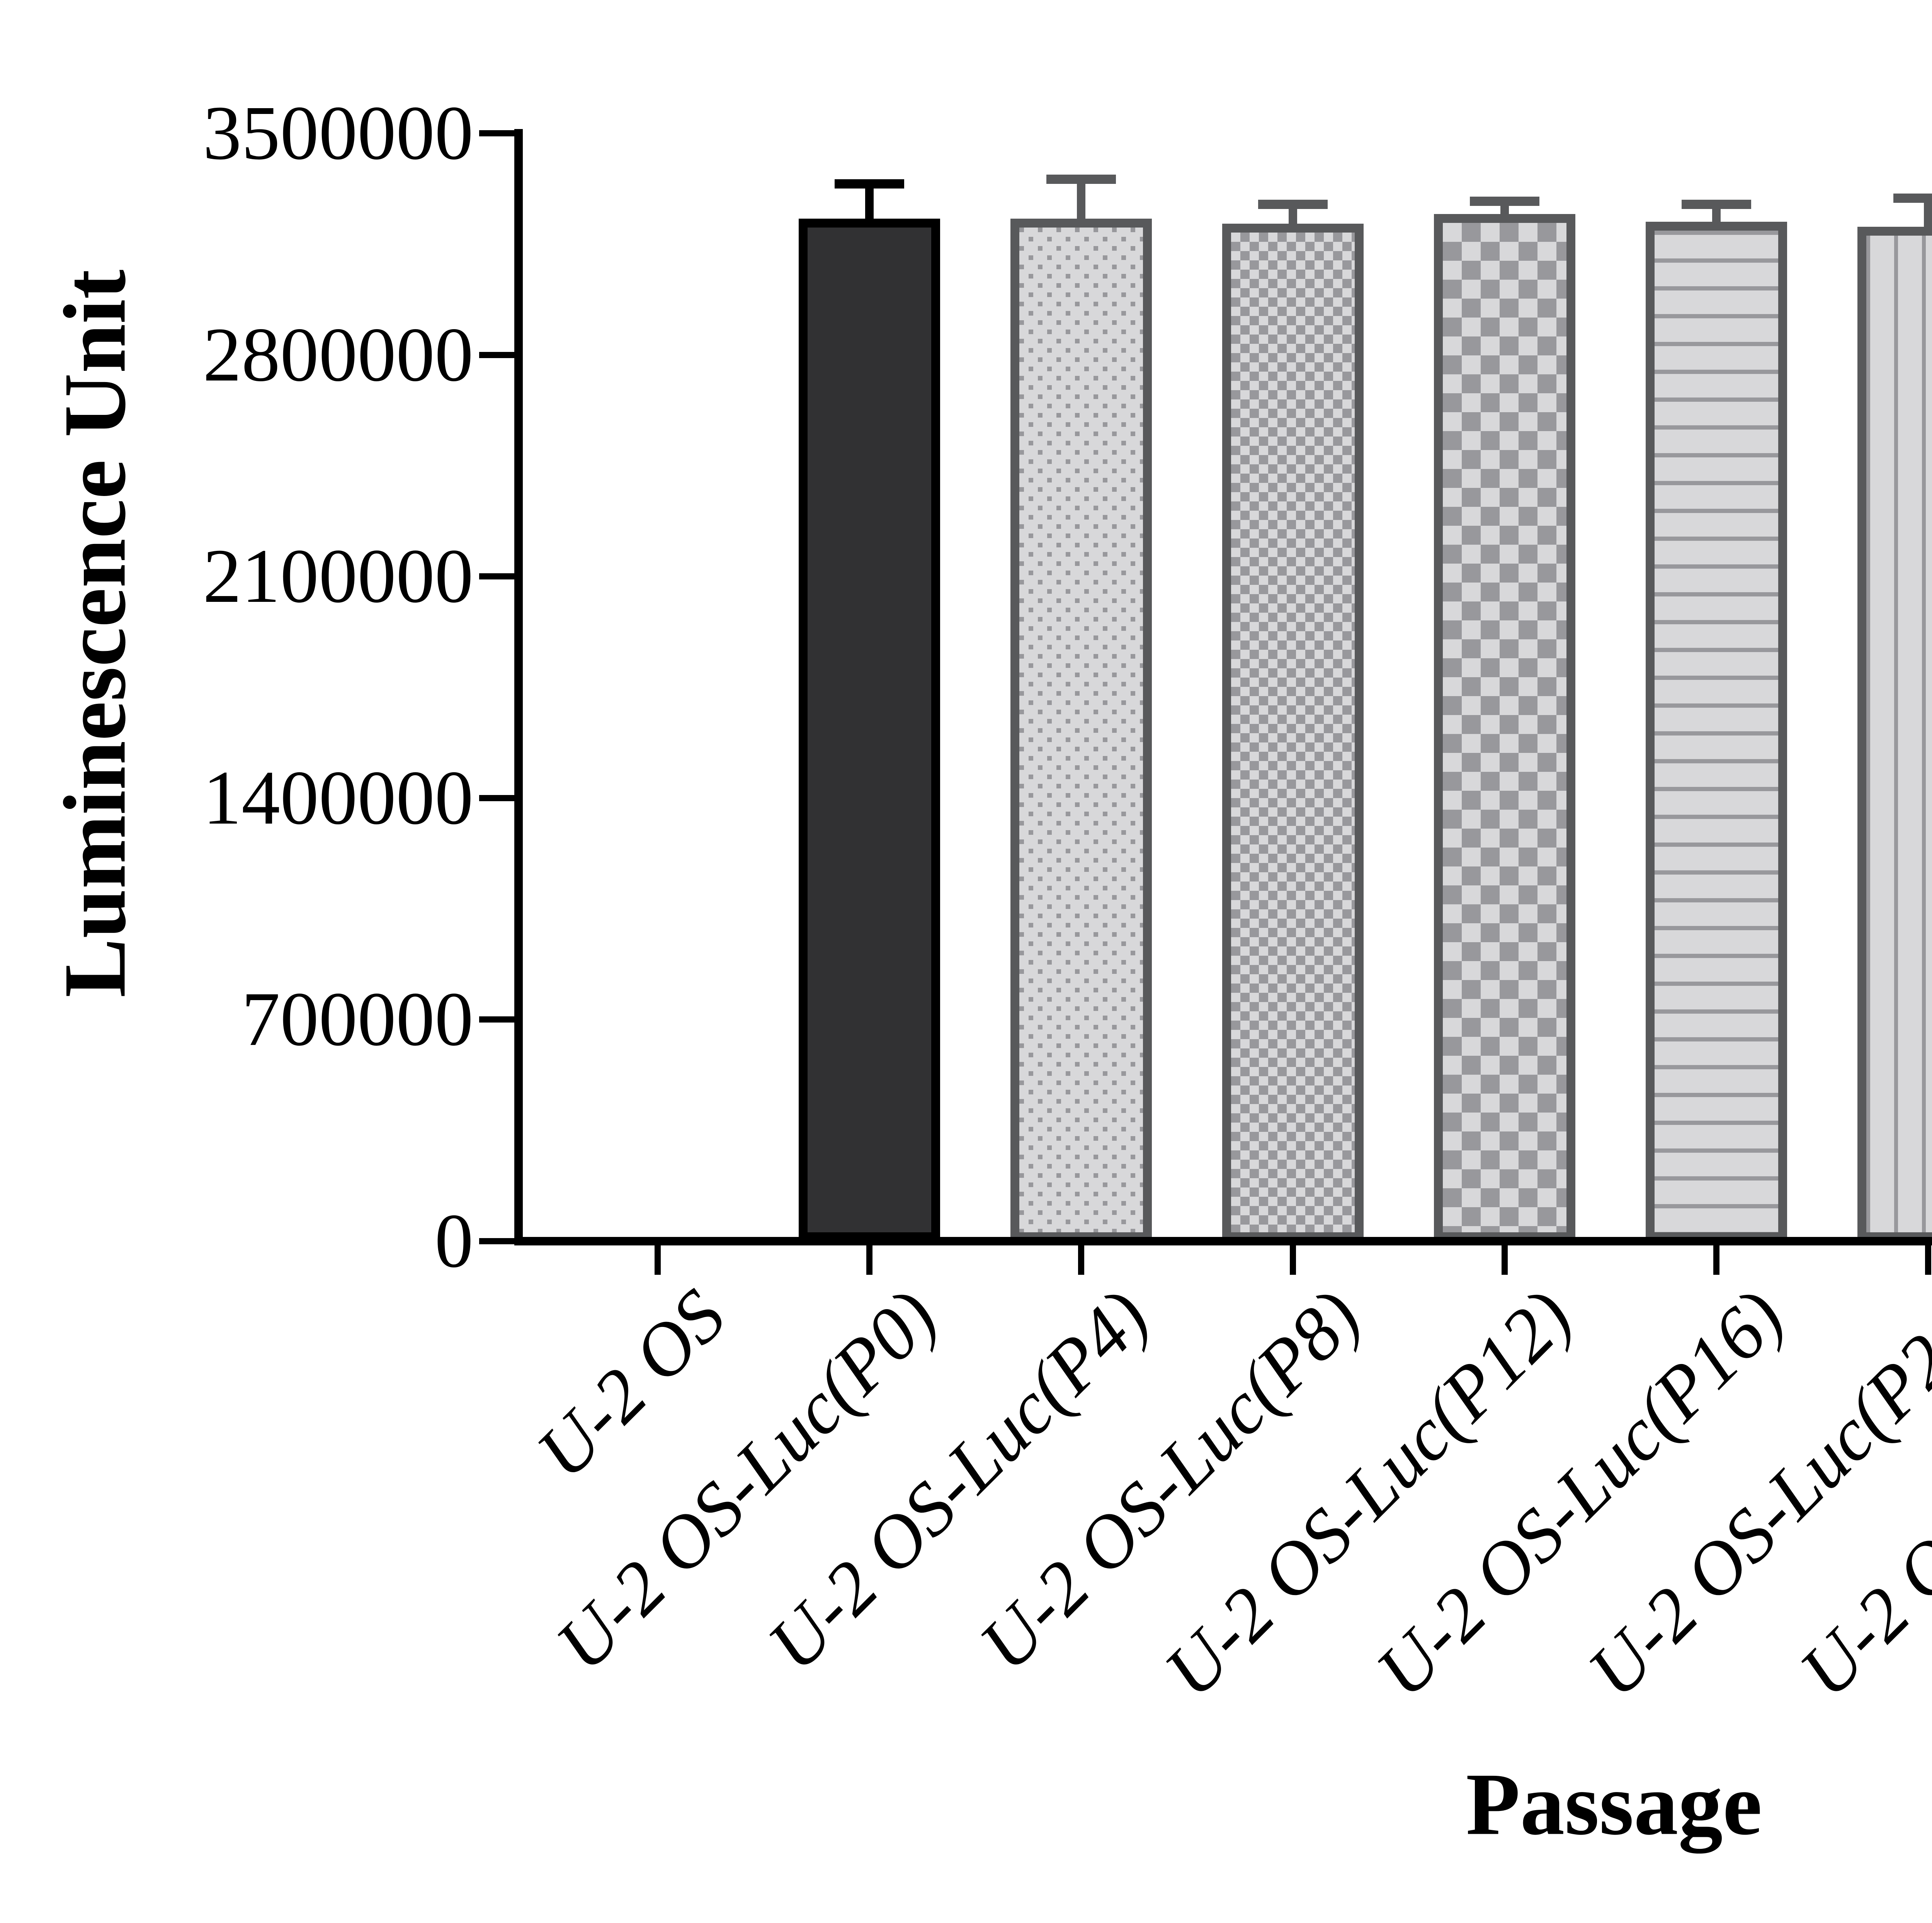  What do you see at coordinates (1928, 1260) in the screenshot?
I see `x-tick-u-2-os-luc-p20` at bounding box center [1928, 1260].